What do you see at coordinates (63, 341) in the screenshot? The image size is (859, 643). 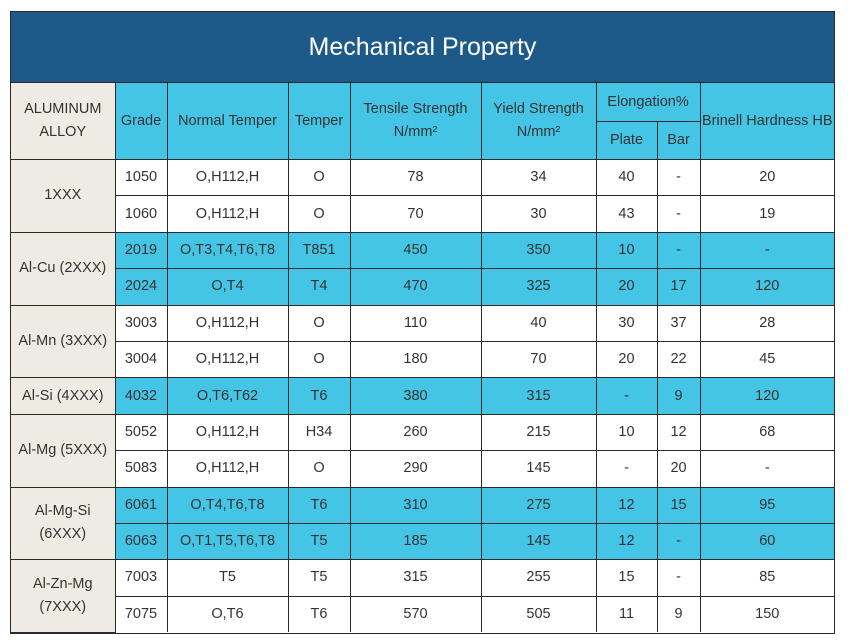 I see `cell-alloy-series: Al-Mn (3XXX)` at bounding box center [63, 341].